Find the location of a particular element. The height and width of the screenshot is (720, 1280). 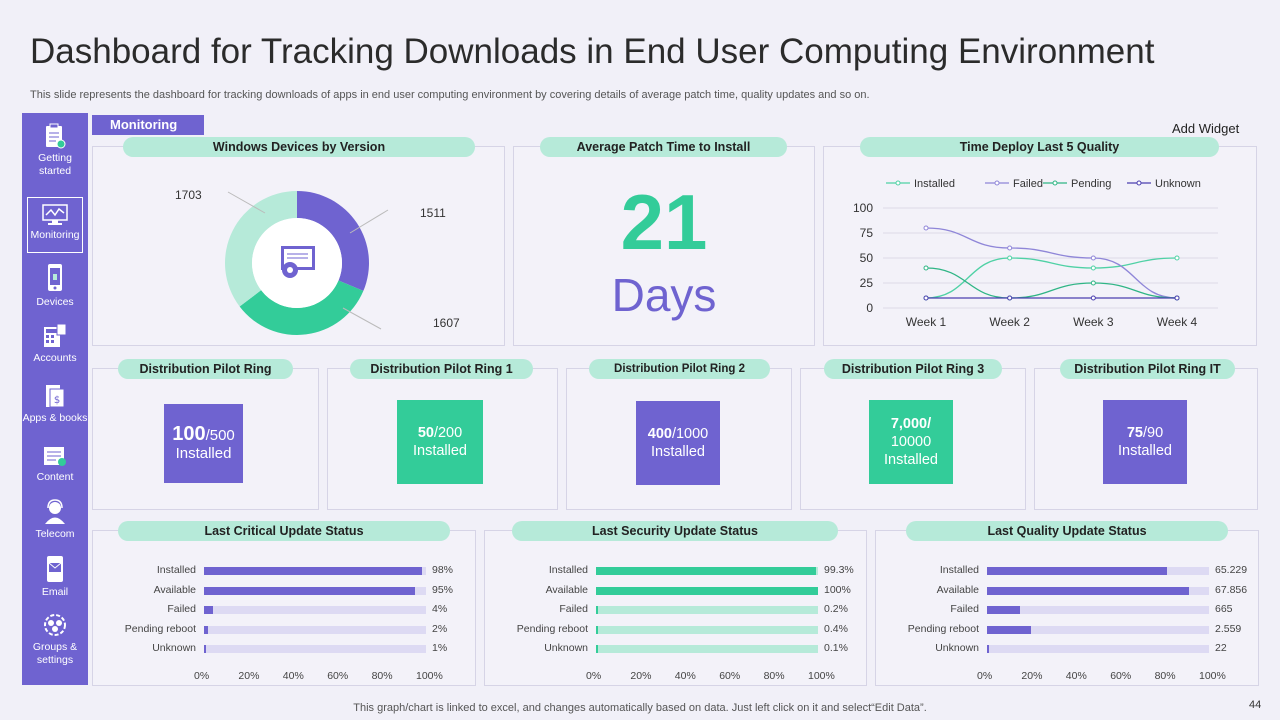

bar-value-label: 99.3% is located at coordinates (839, 570).